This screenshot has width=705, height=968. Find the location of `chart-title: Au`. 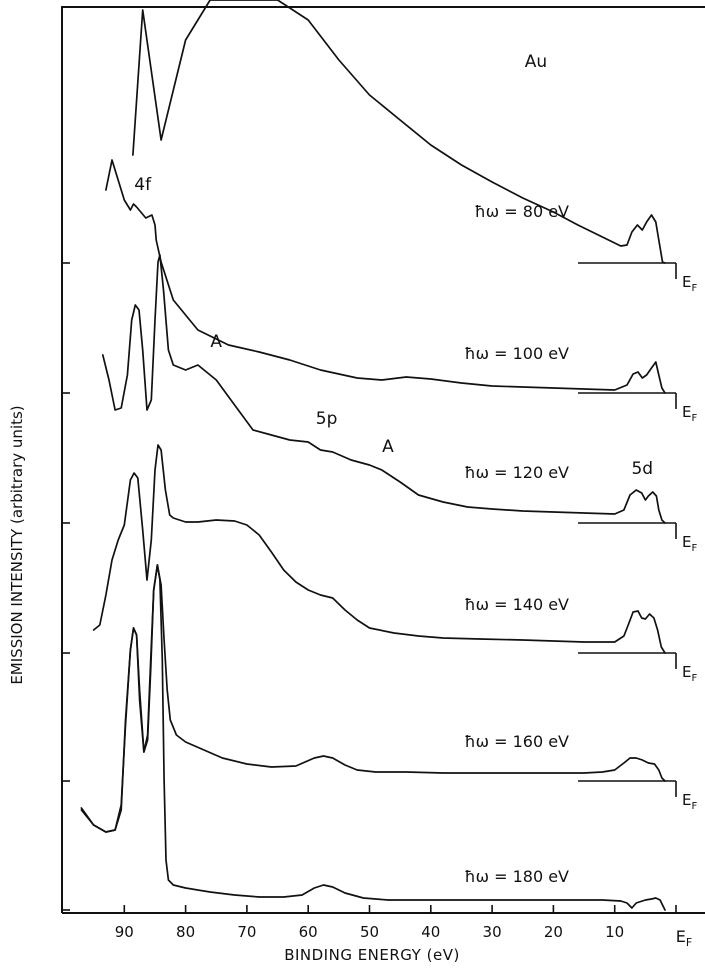

chart-title: Au is located at coordinates (536, 62).